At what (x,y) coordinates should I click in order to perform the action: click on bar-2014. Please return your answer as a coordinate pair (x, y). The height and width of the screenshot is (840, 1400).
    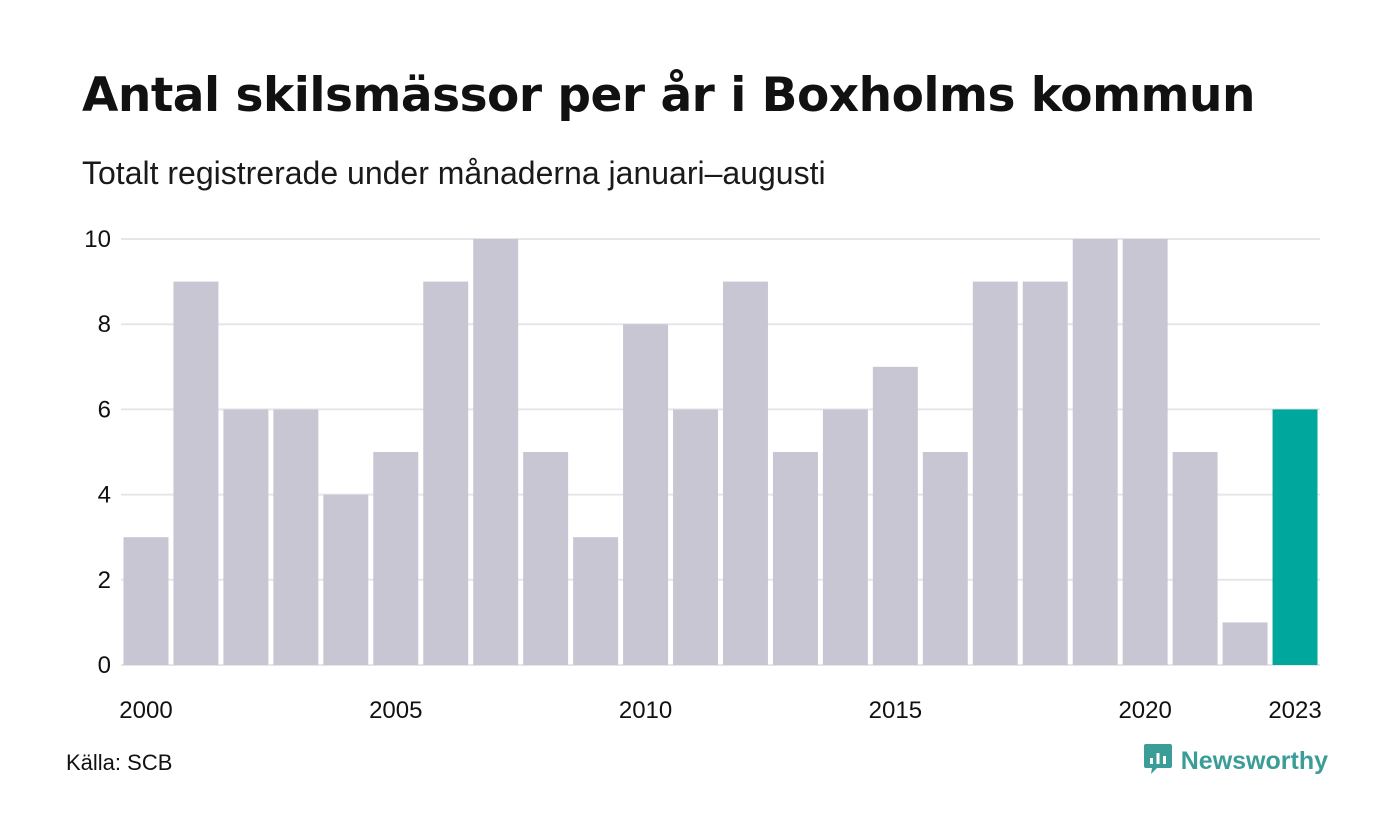
    Looking at the image, I should click on (845, 537).